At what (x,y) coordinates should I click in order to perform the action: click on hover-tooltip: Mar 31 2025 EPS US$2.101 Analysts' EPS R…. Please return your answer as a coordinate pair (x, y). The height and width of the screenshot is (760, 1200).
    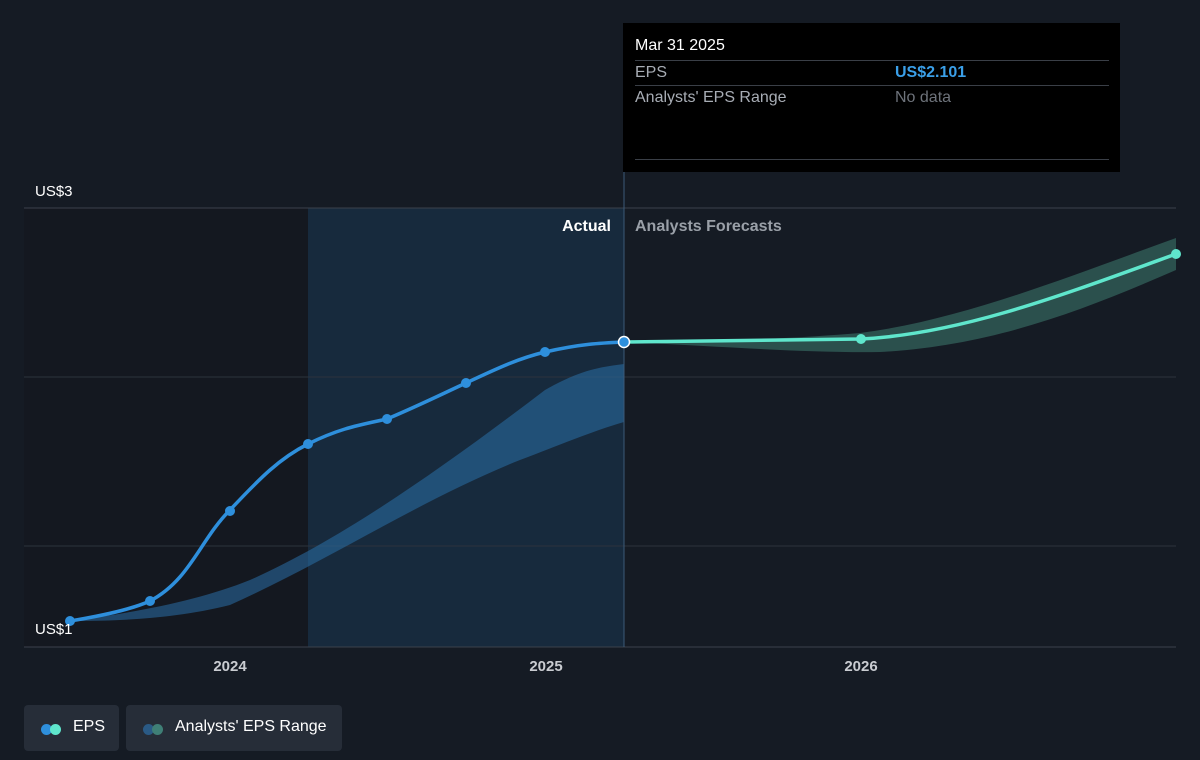
    Looking at the image, I should click on (871, 97).